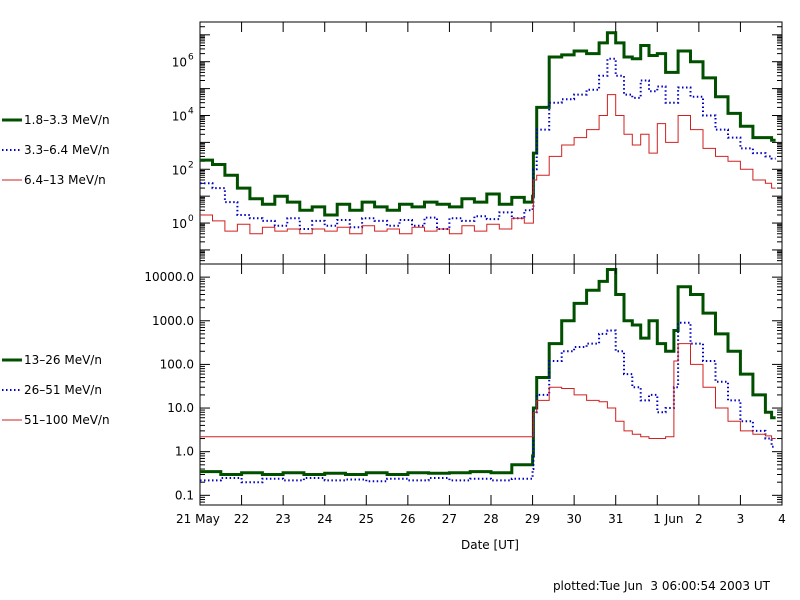 The width and height of the screenshot is (800, 600). What do you see at coordinates (169, 277) in the screenshot?
I see `y-tick-label: 10000.0` at bounding box center [169, 277].